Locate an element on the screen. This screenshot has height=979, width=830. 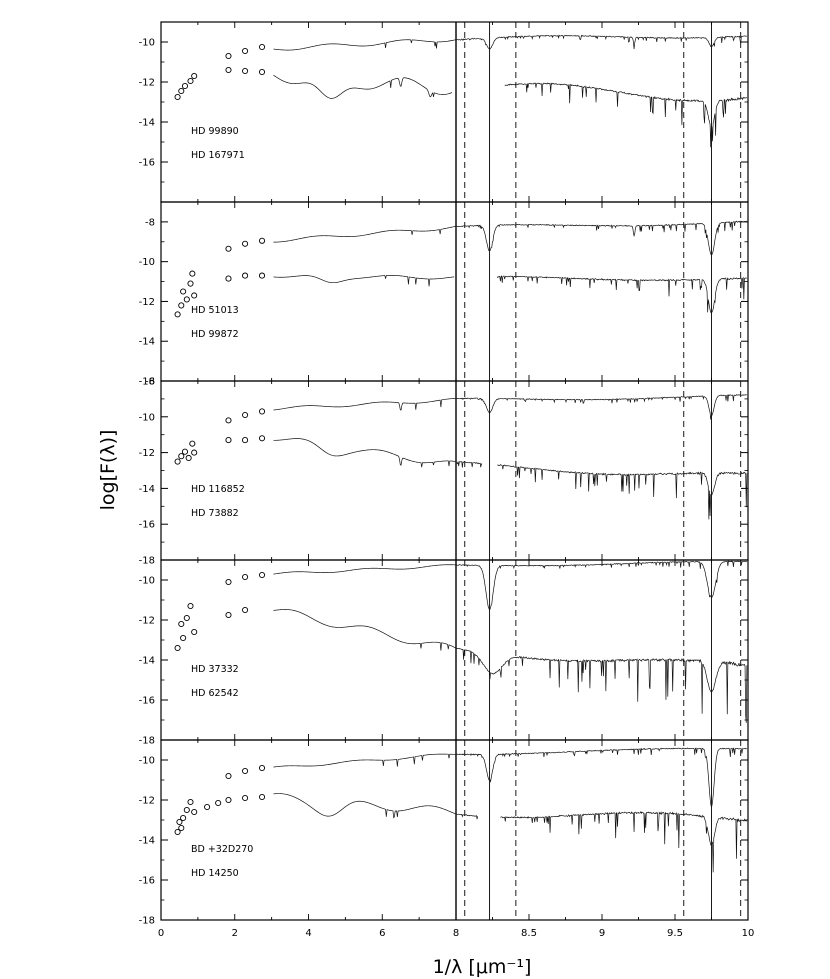
y-axis-title: log[F(λ)] is located at coordinates (108, 470).